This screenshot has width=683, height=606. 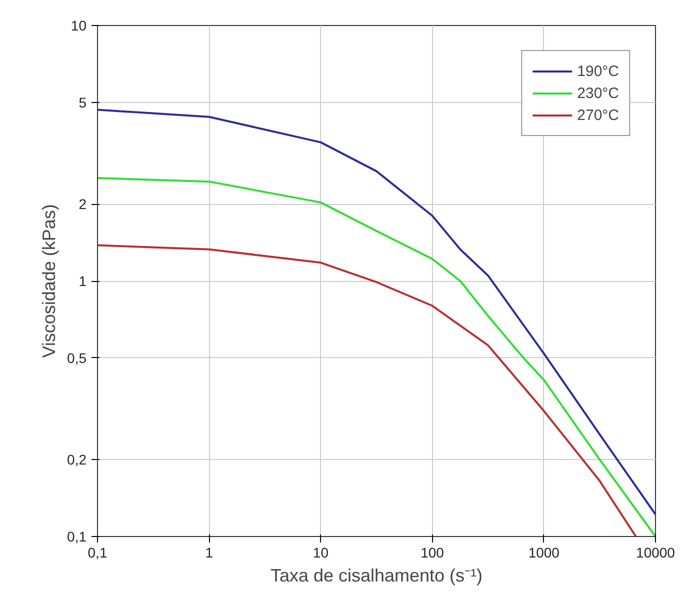 I want to click on y-tick-label: 10, so click(x=78, y=26).